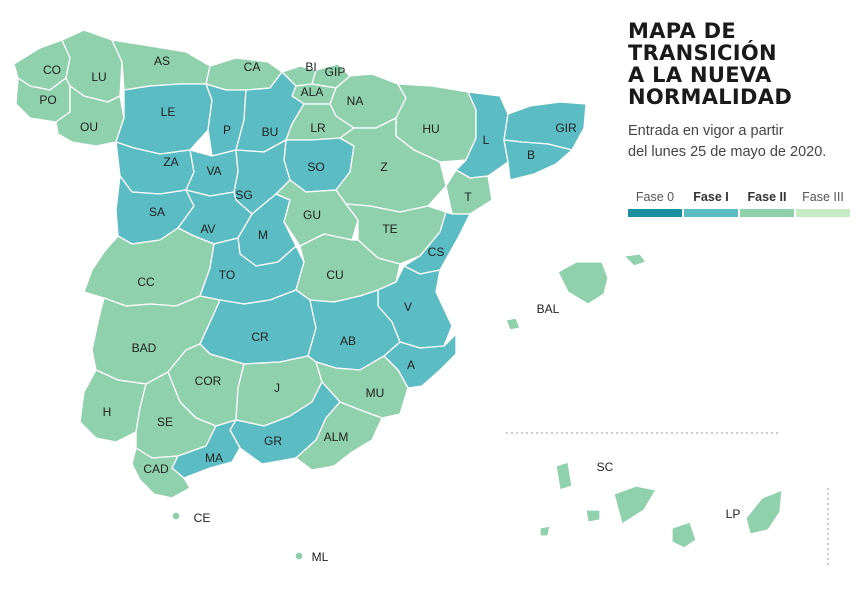 The image size is (860, 600). What do you see at coordinates (336, 437) in the screenshot?
I see `province-label-alm: ALM` at bounding box center [336, 437].